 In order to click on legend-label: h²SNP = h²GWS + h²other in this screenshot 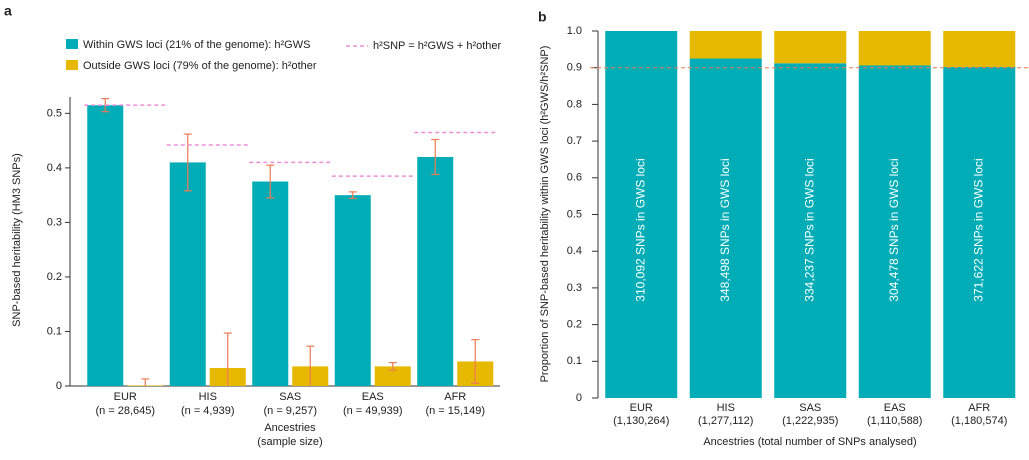, I will do `click(437, 46)`.